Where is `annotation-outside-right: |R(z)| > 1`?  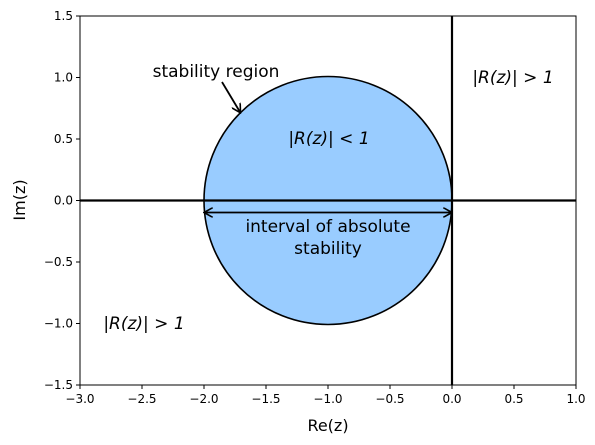
annotation-outside-right: |R(z)| > 1 is located at coordinates (512, 78).